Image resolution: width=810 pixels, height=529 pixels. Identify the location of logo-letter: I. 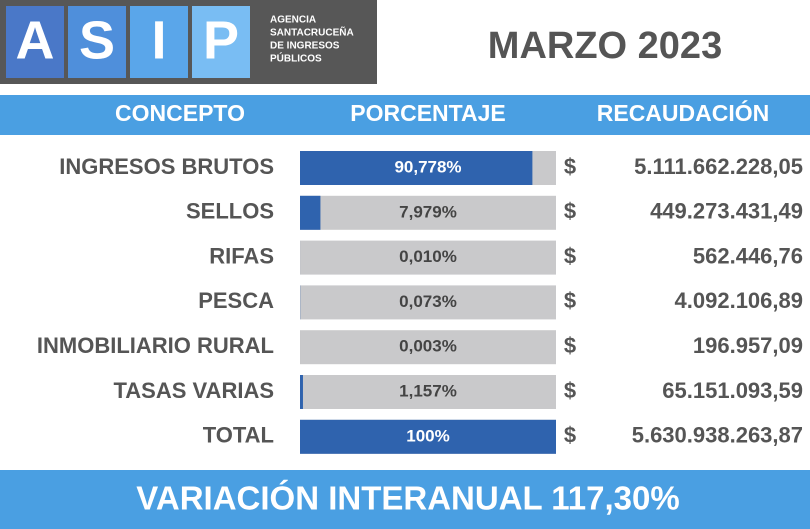
(158, 40).